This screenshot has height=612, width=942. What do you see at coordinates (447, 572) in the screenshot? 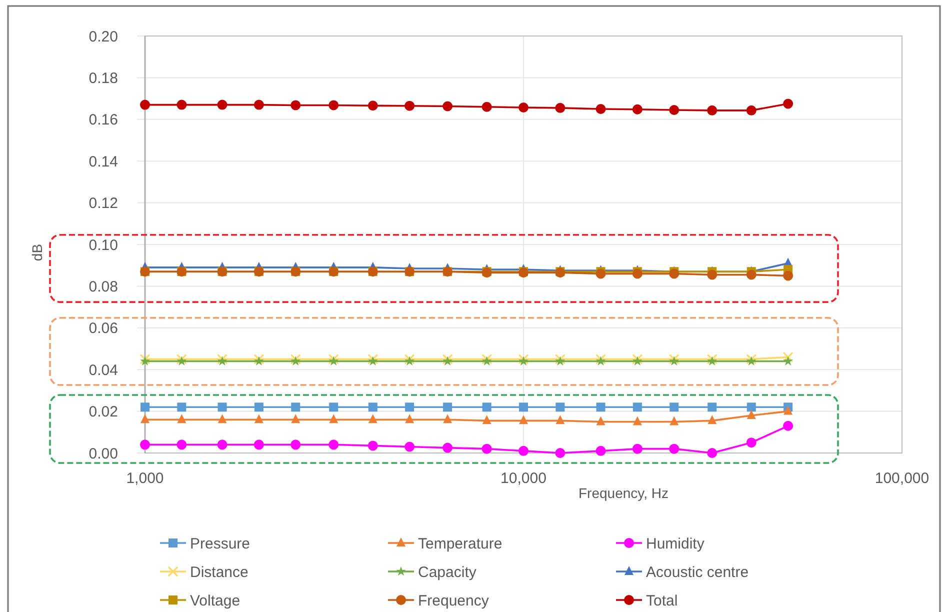
I see `legend-label: Capacity` at bounding box center [447, 572].